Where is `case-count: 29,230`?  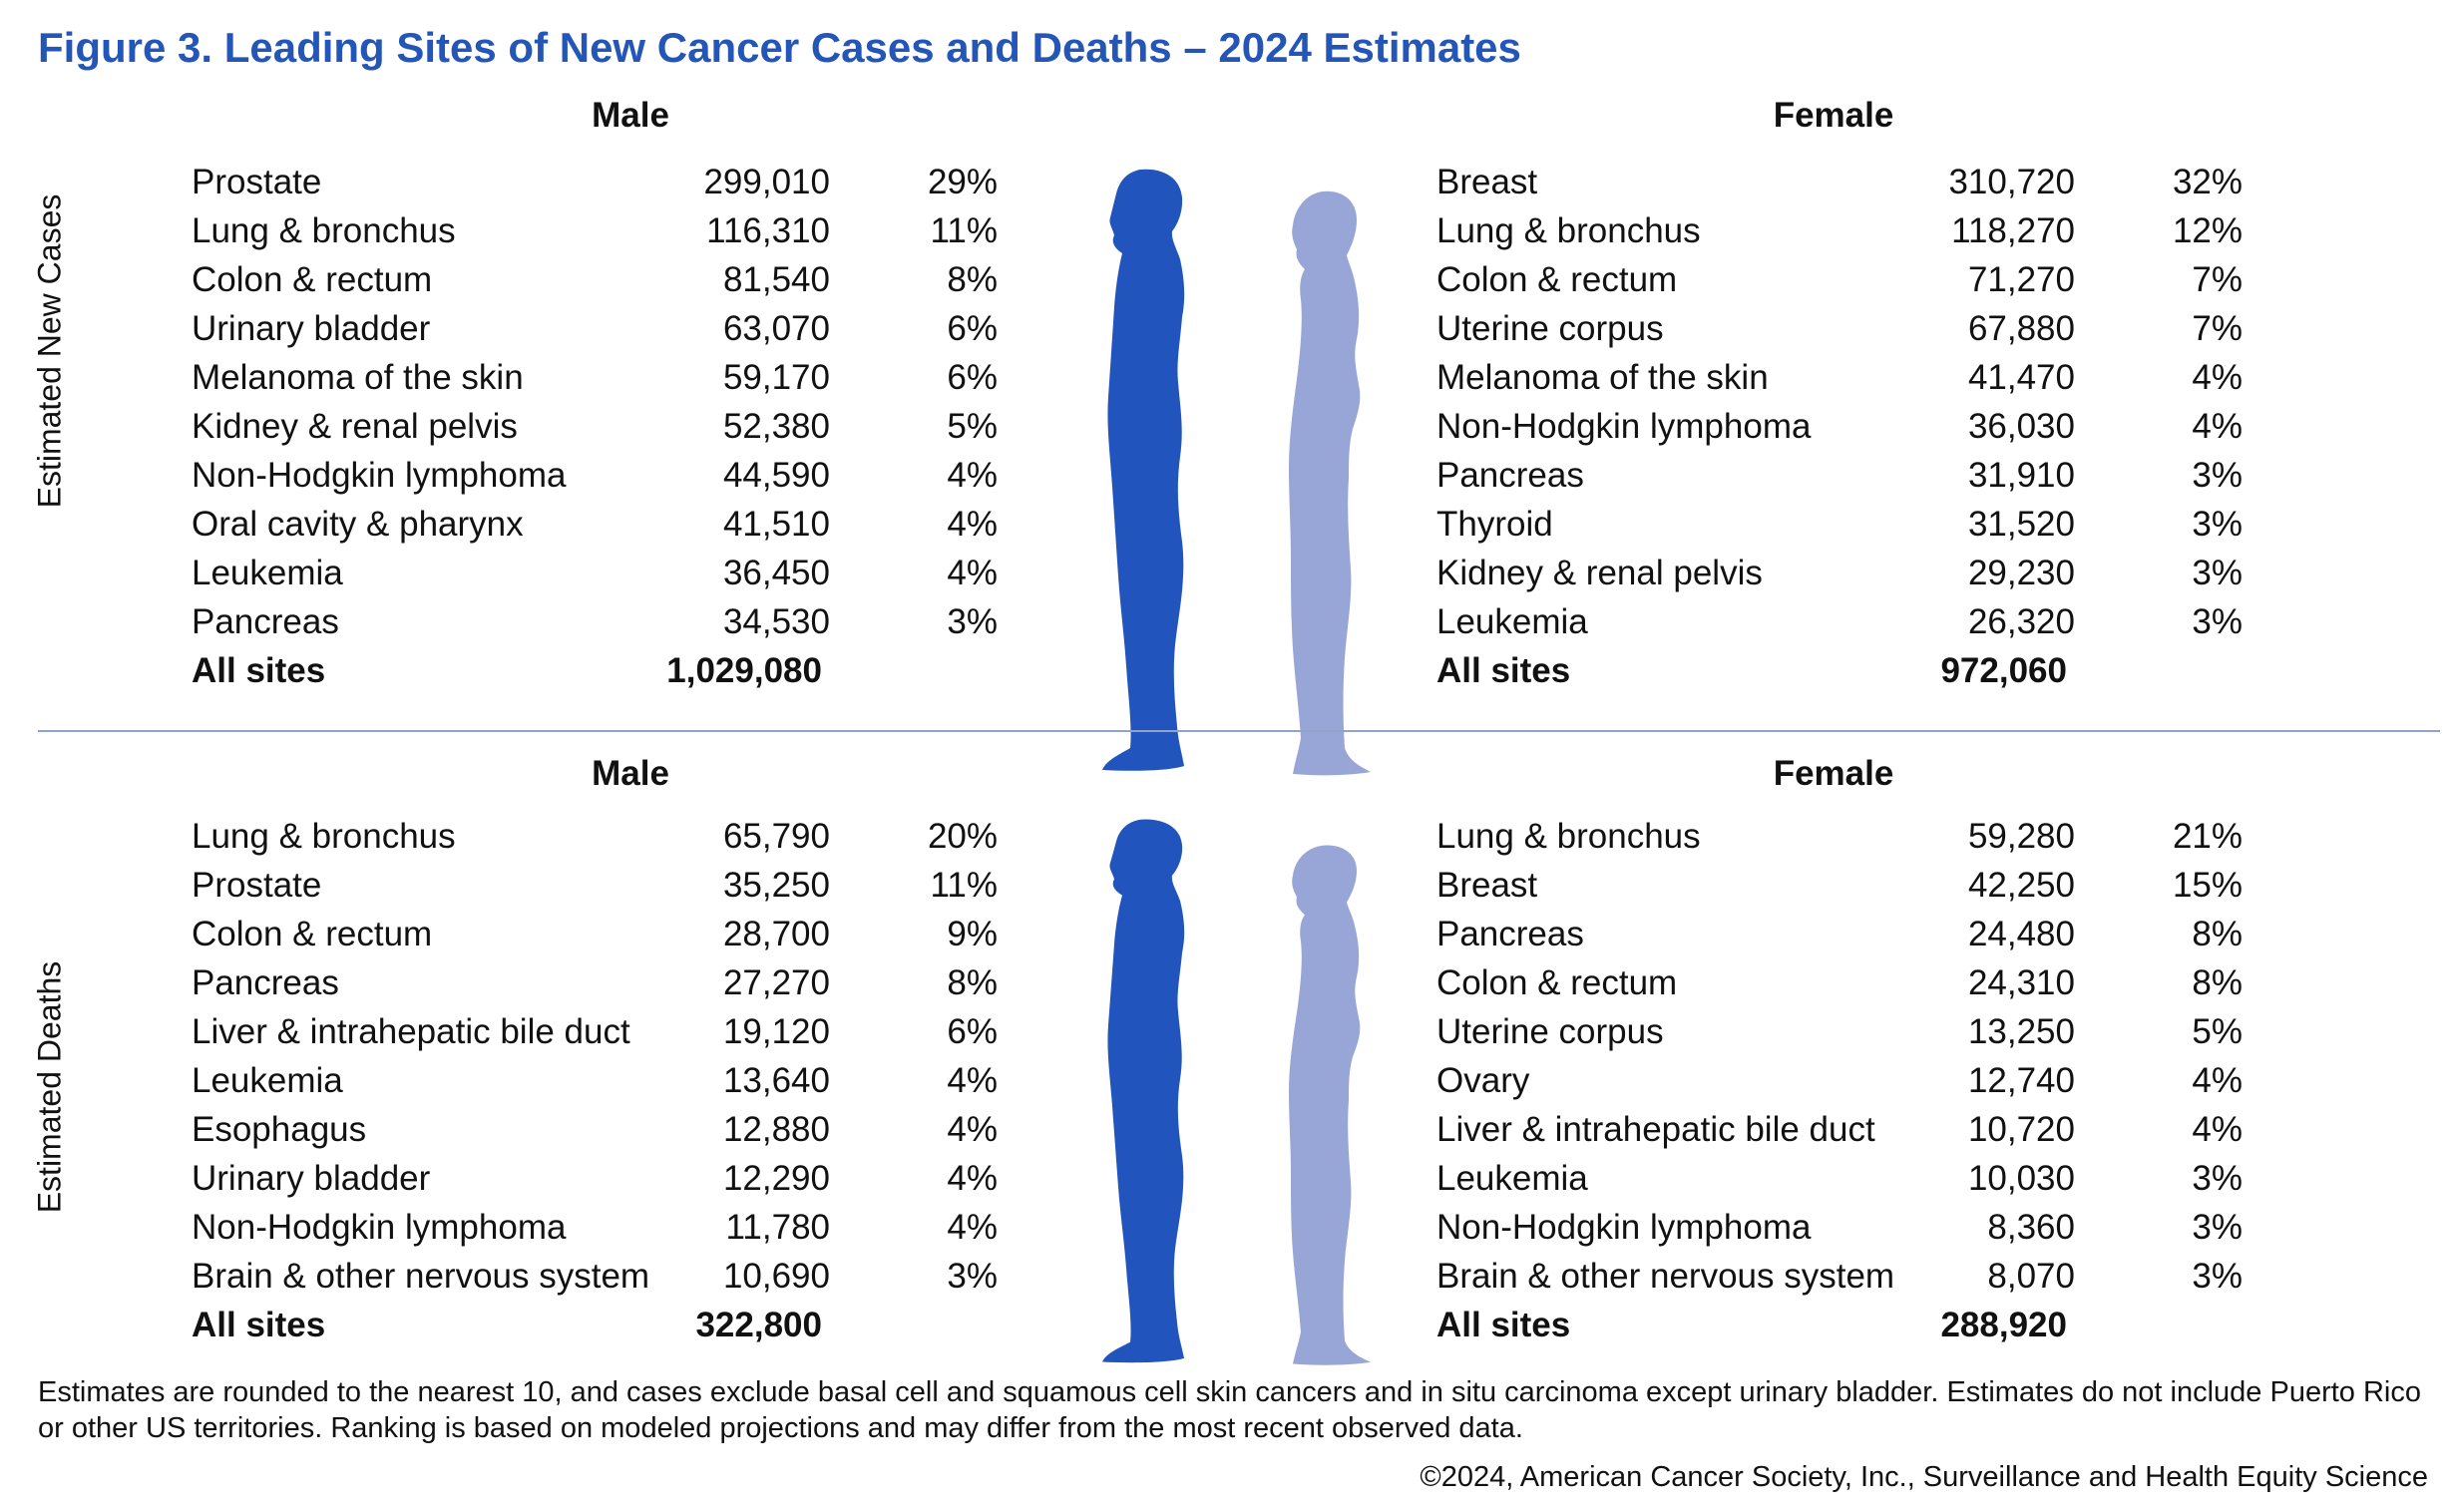 case-count: 29,230 is located at coordinates (2021, 573).